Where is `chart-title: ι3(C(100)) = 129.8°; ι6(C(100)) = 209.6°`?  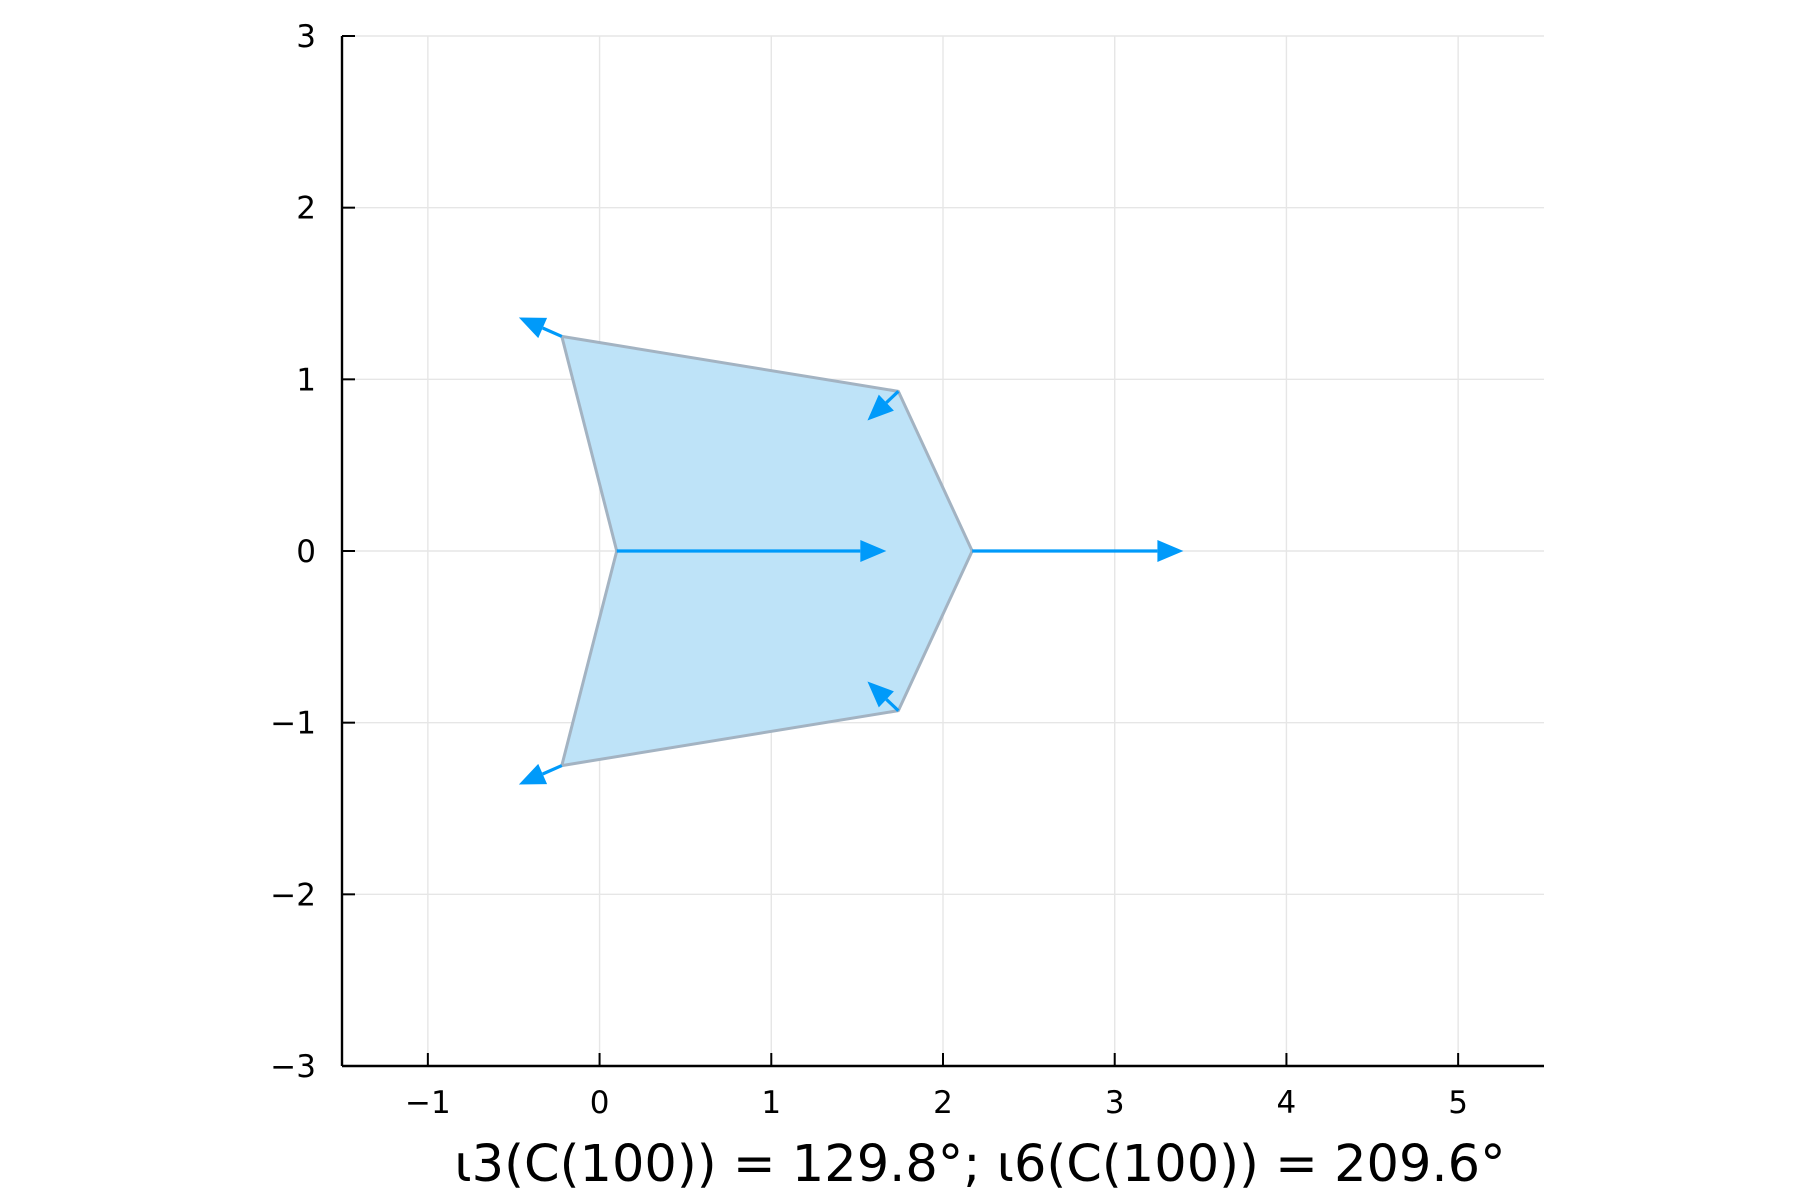
chart-title: ι3(C(100)) = 129.8°; ι6(C(100)) = 209.6° is located at coordinates (979, 1164).